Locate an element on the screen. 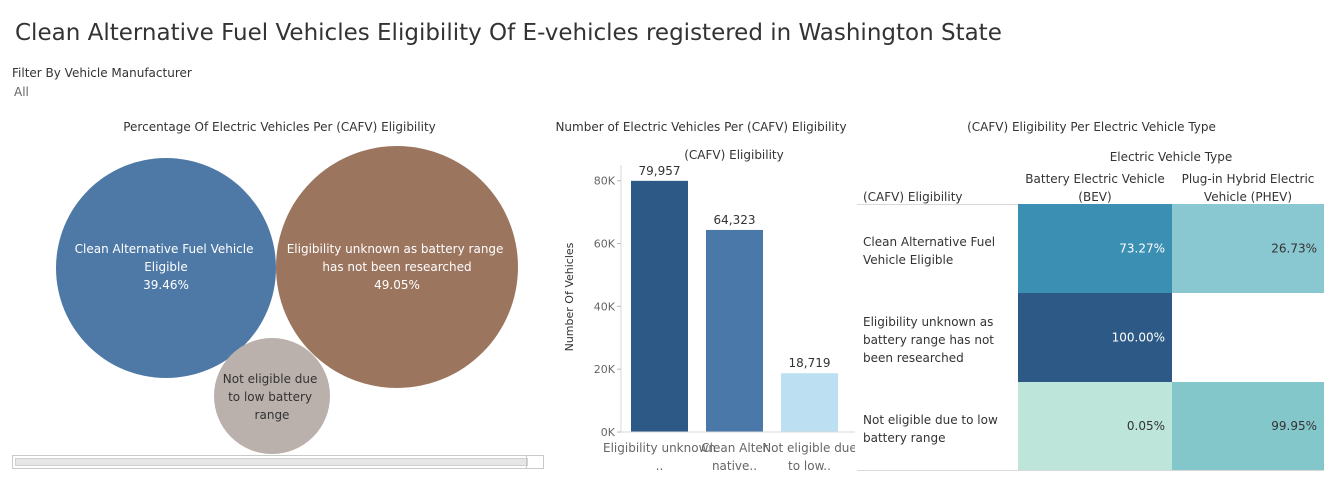 The height and width of the screenshot is (483, 1338). scrollbar-thumb is located at coordinates (271, 462).